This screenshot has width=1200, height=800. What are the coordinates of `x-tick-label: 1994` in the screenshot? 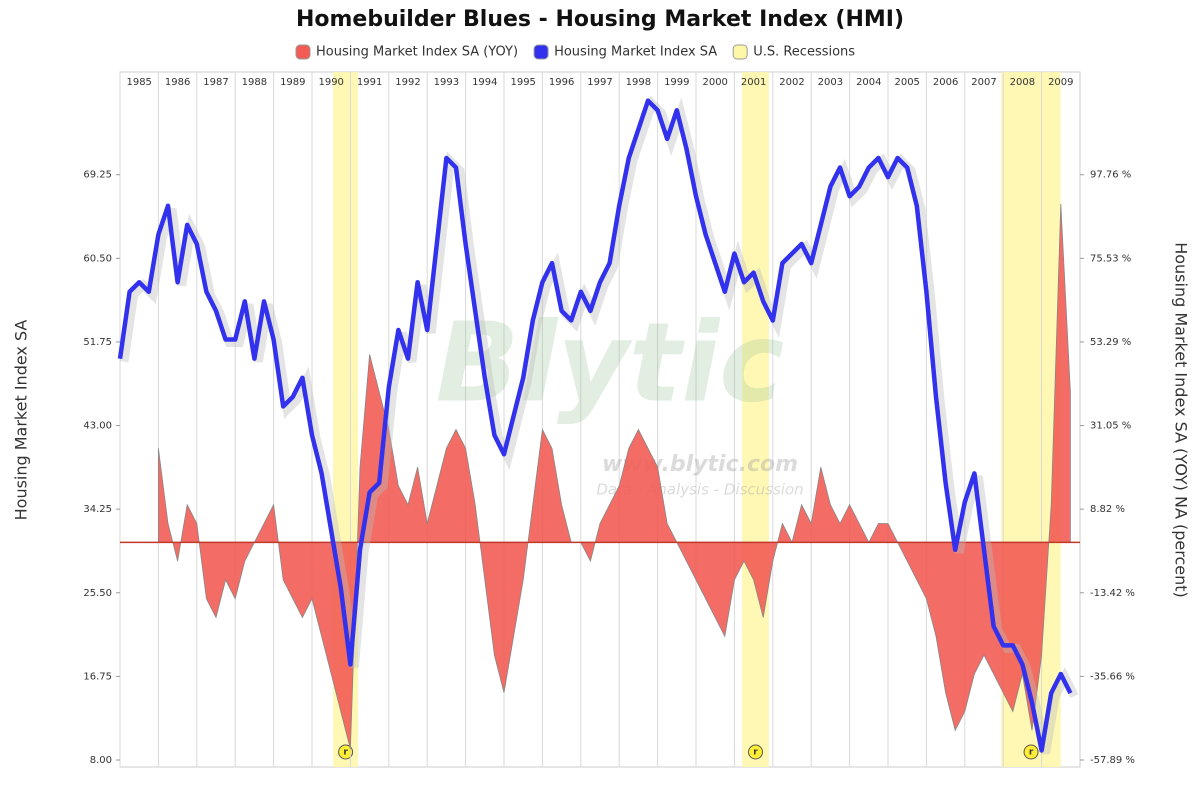 It's located at (484, 82).